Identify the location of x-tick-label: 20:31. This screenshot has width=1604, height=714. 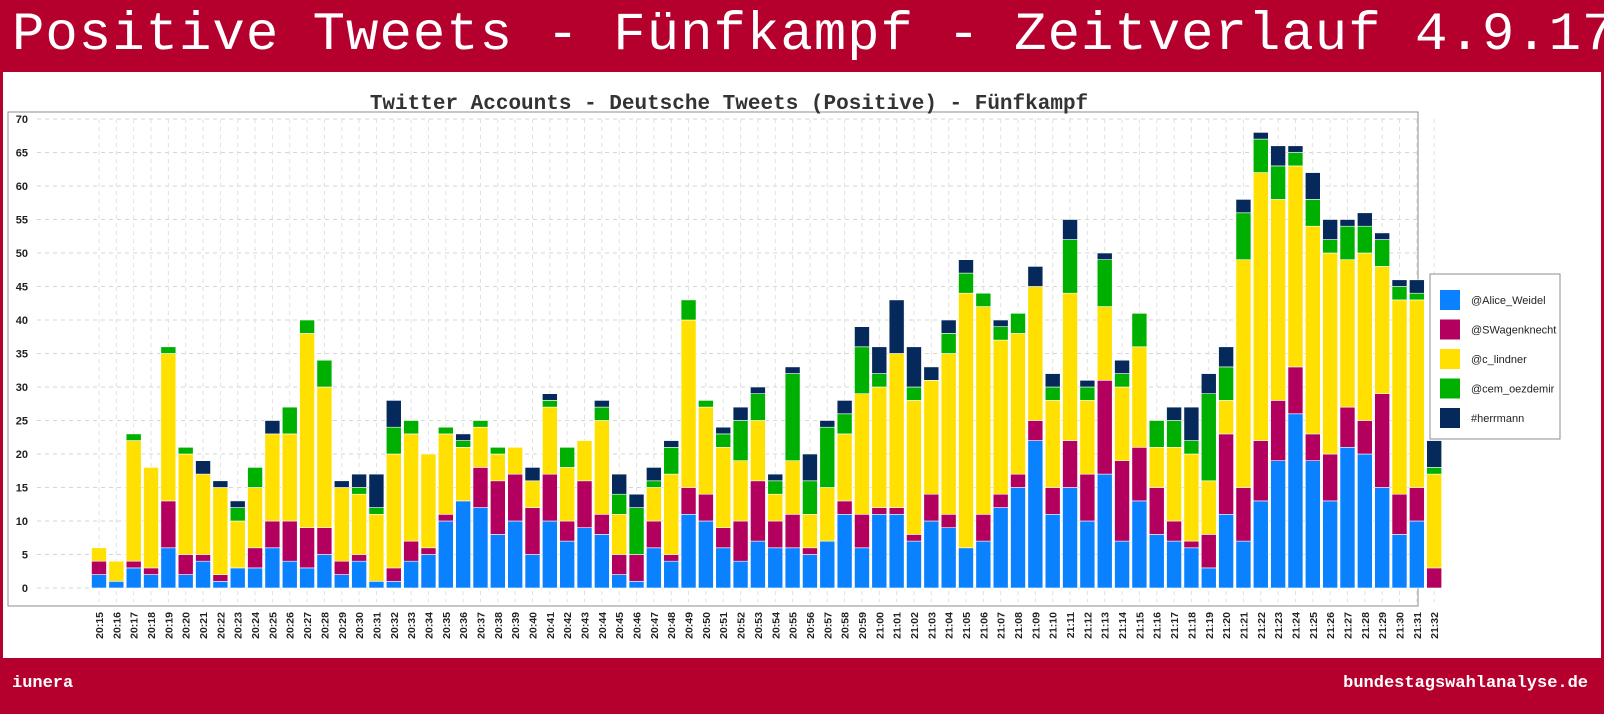
(377, 625).